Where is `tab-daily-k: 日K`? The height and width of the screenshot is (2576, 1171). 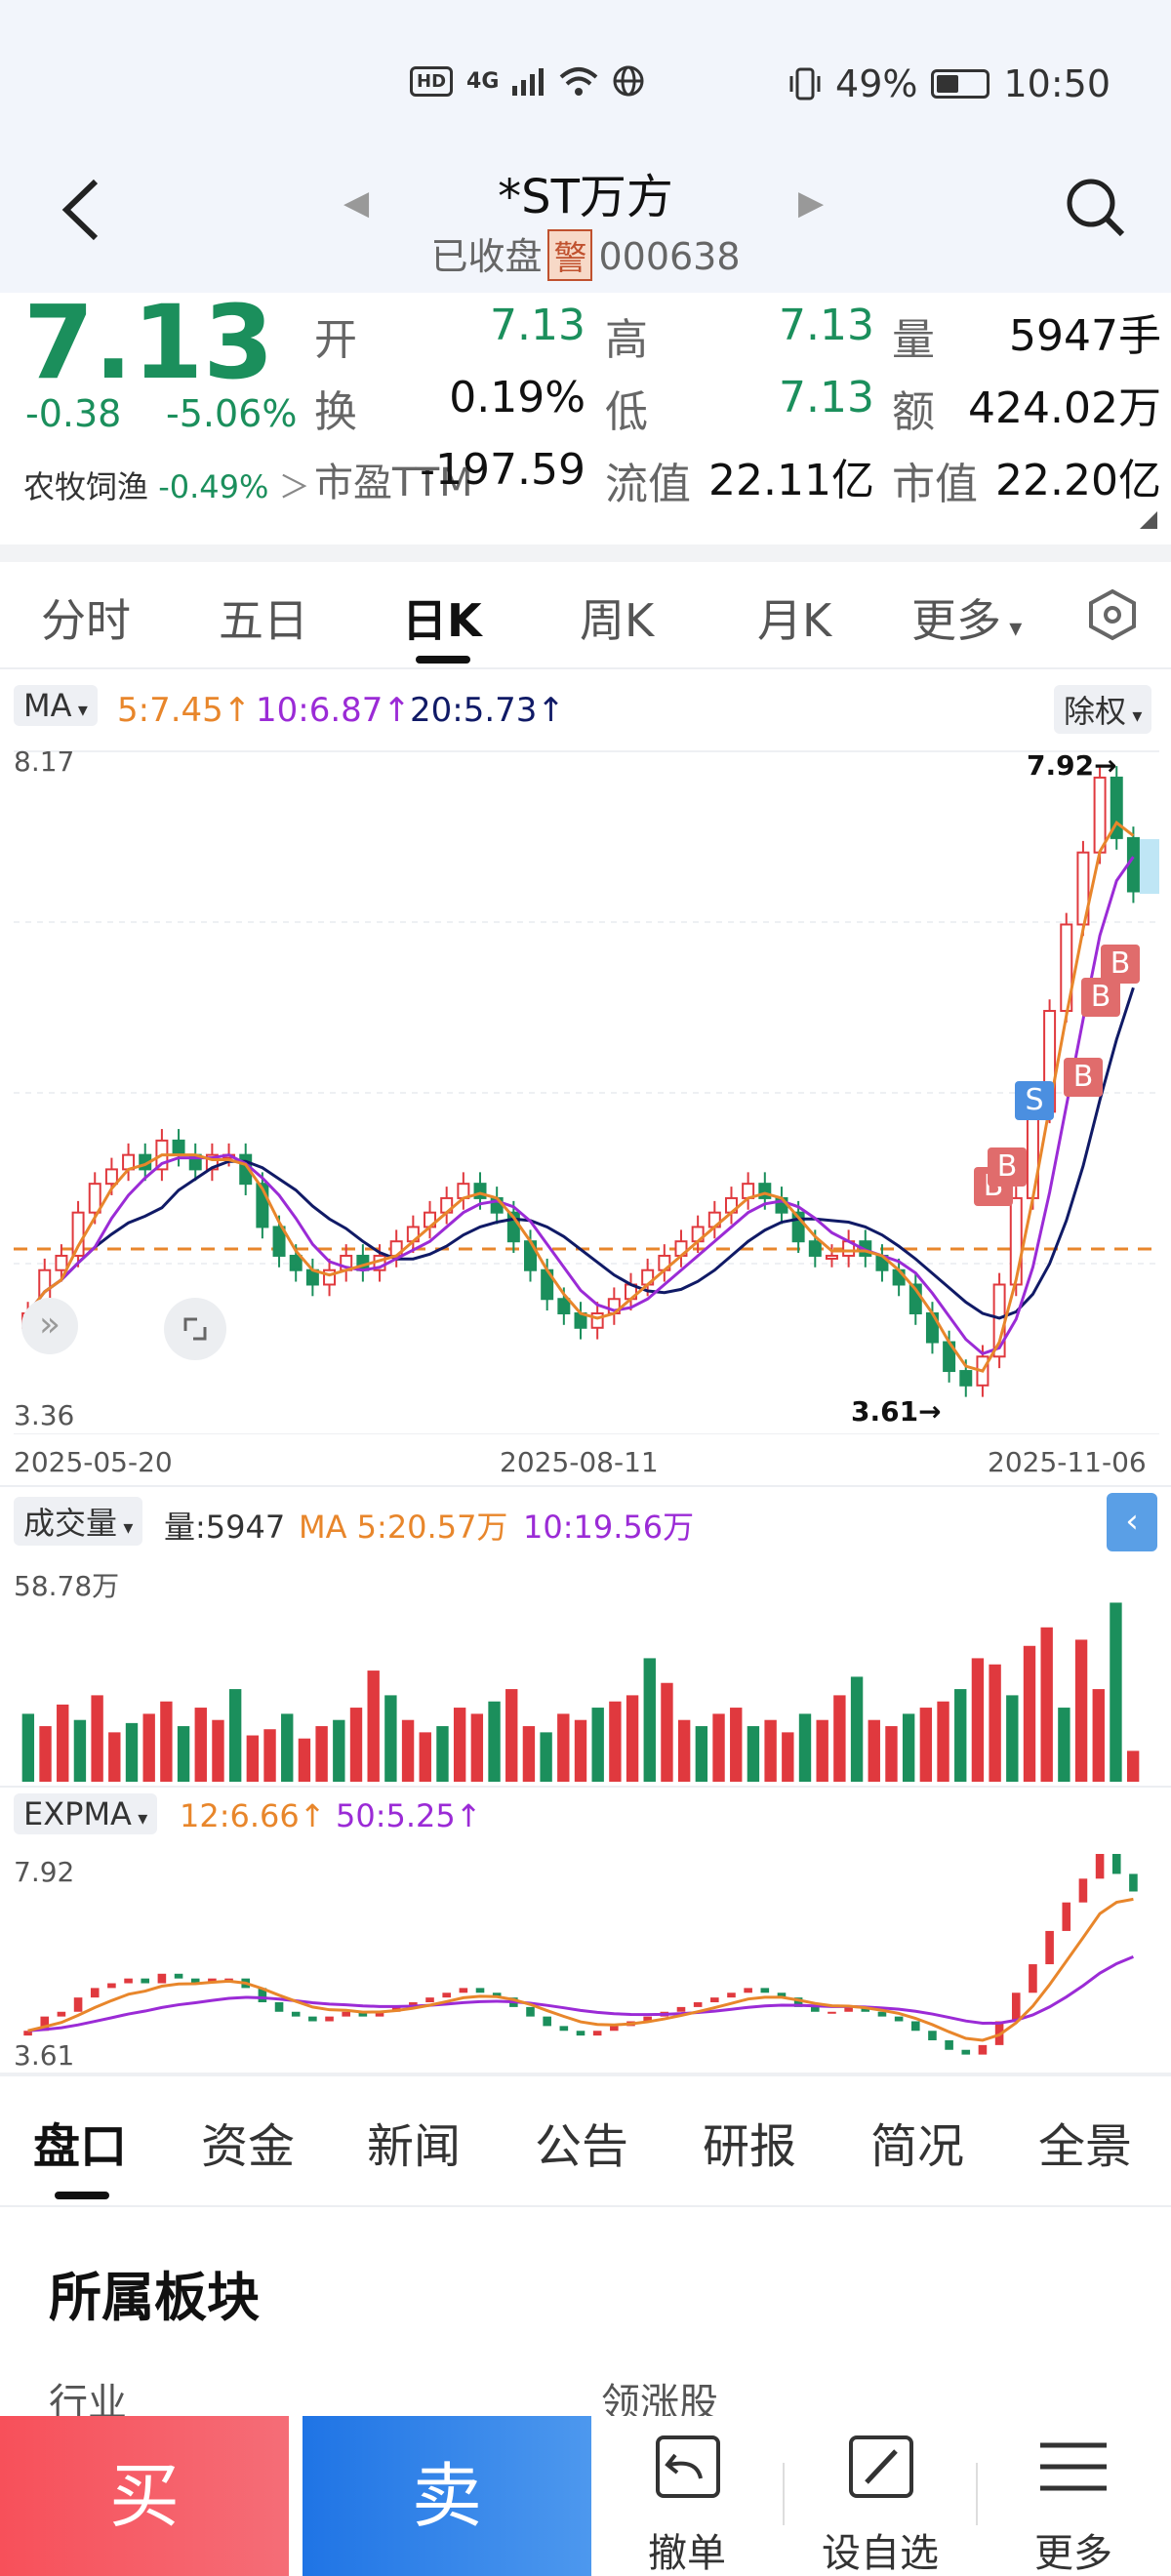
tab-daily-k: 日K is located at coordinates (442, 620).